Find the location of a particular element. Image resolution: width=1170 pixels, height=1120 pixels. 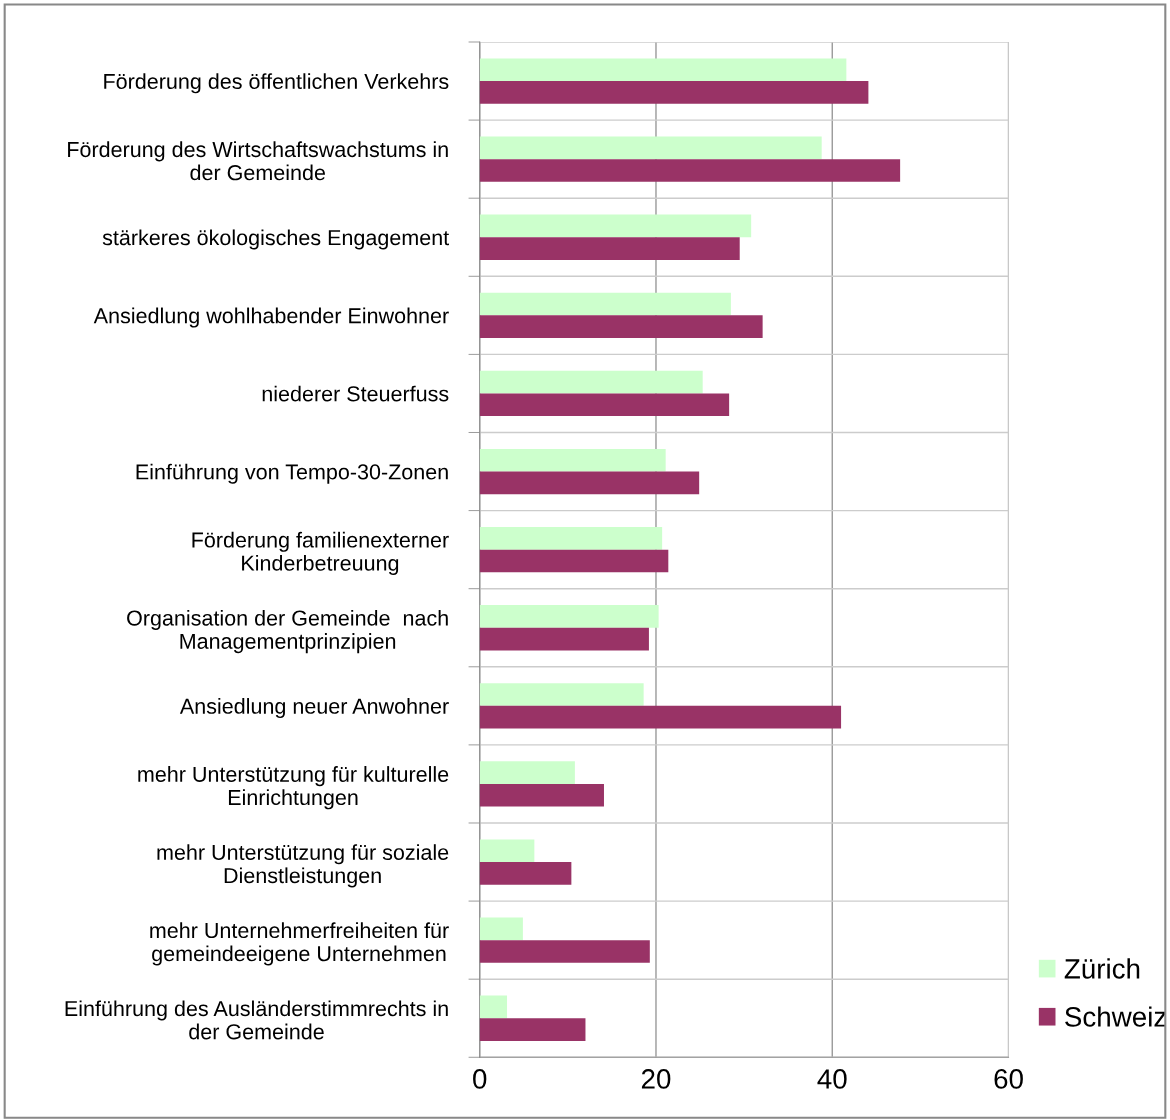

y-tick-label: mehr Unterstützung für kulturelle Einrichtungen is located at coordinates (293, 788).